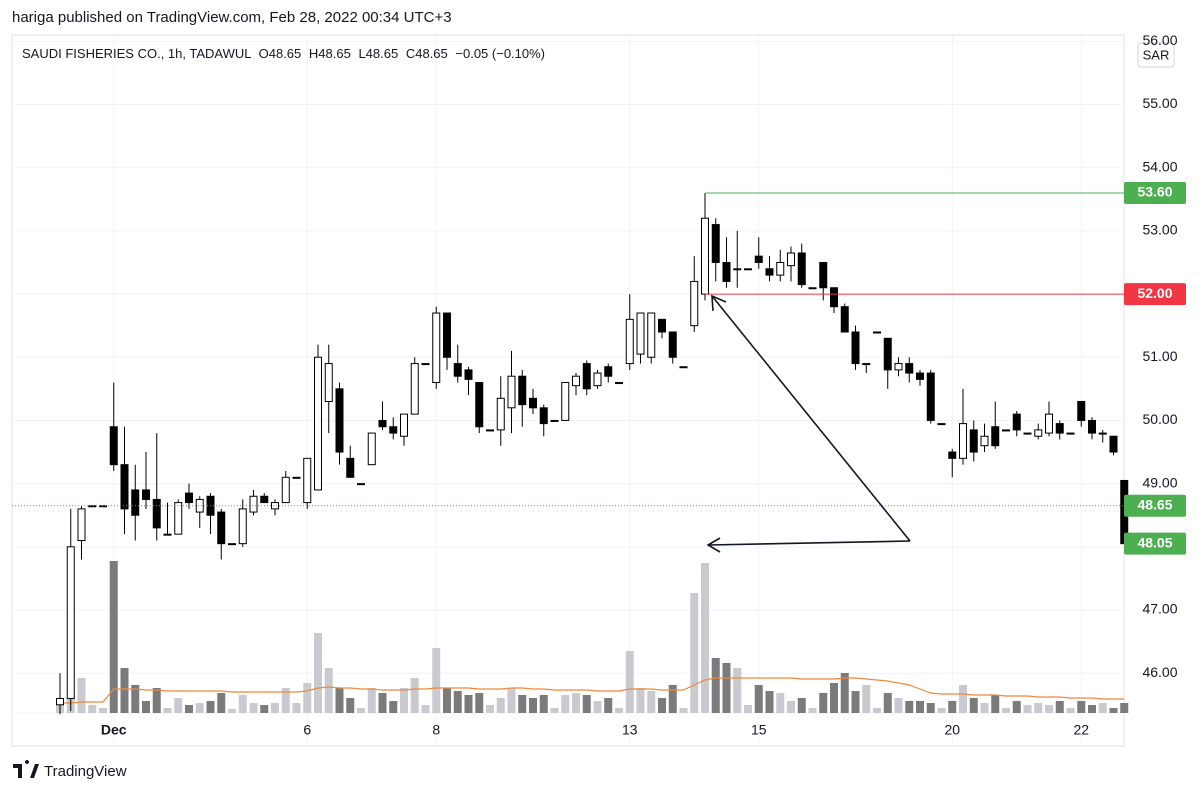  What do you see at coordinates (759, 730) in the screenshot?
I see `x-tick-label: 15` at bounding box center [759, 730].